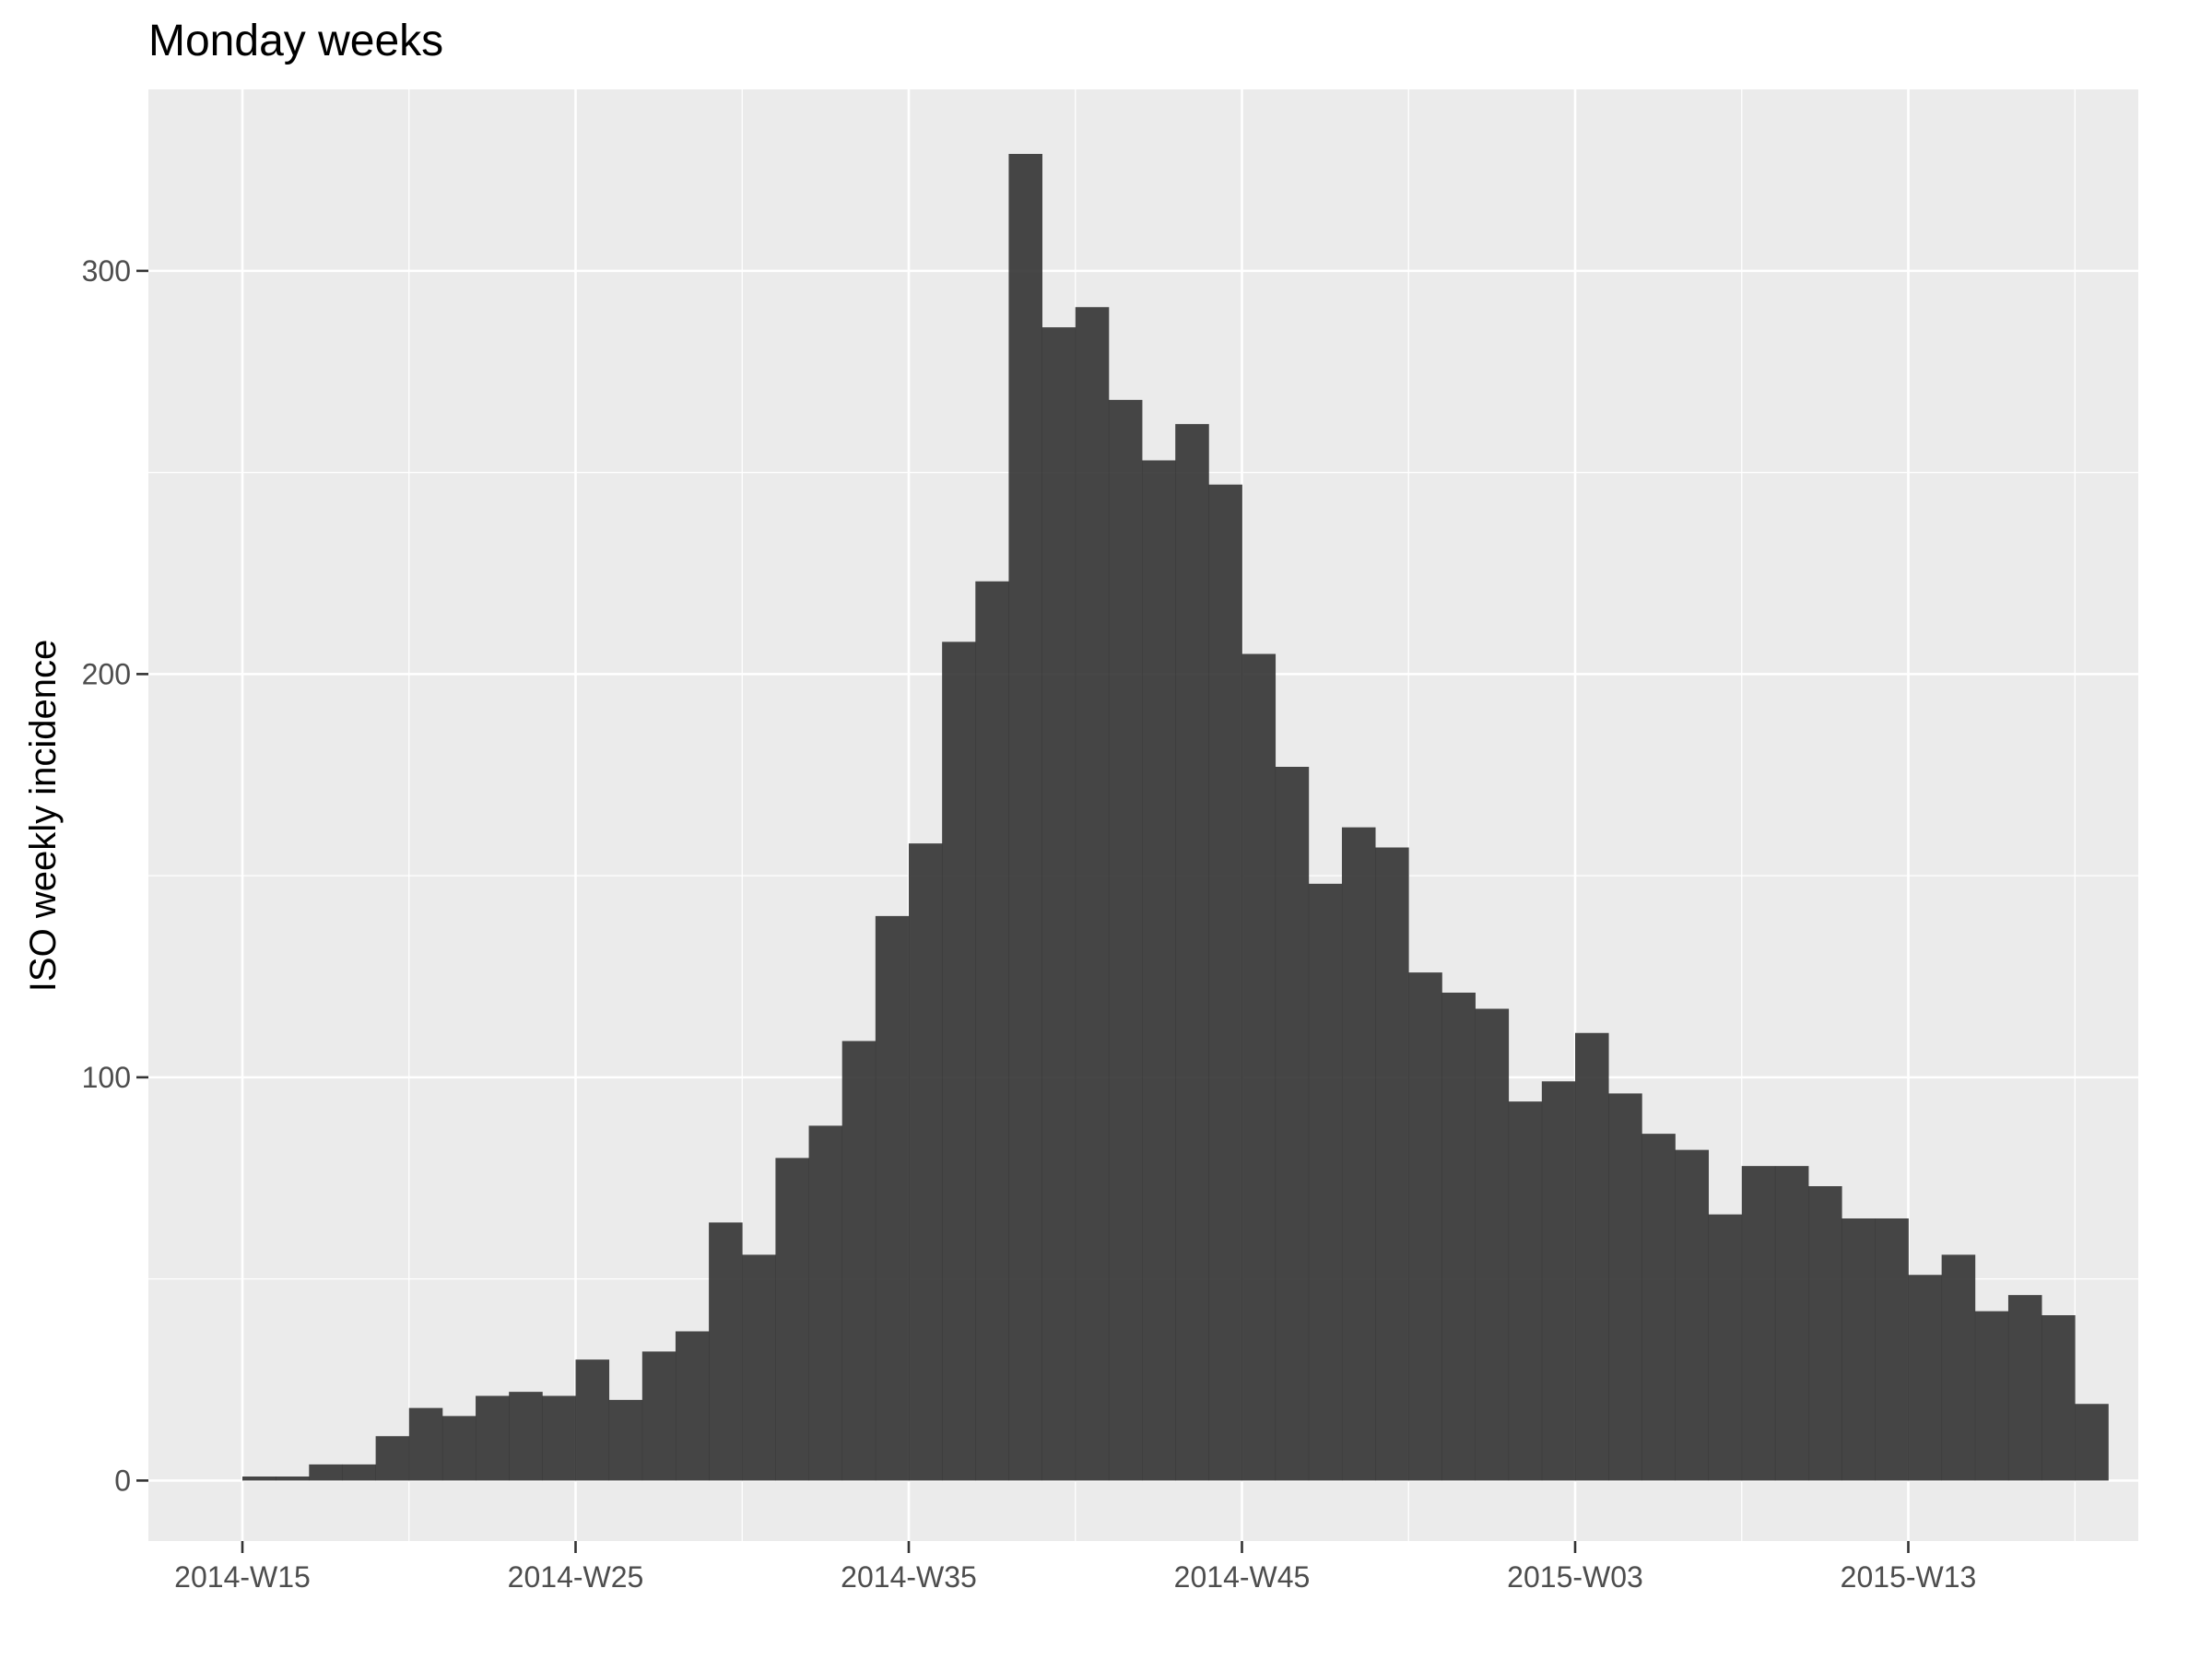 Image resolution: width=2212 pixels, height=1659 pixels. I want to click on y-tick-label: 200, so click(106, 673).